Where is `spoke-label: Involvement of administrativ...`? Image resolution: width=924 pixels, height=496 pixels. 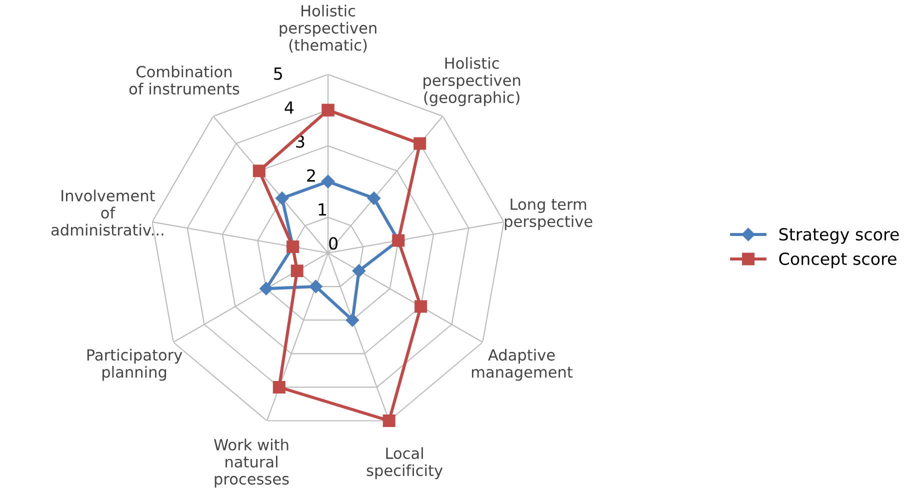 spoke-label: Involvement of administrativ... is located at coordinates (107, 213).